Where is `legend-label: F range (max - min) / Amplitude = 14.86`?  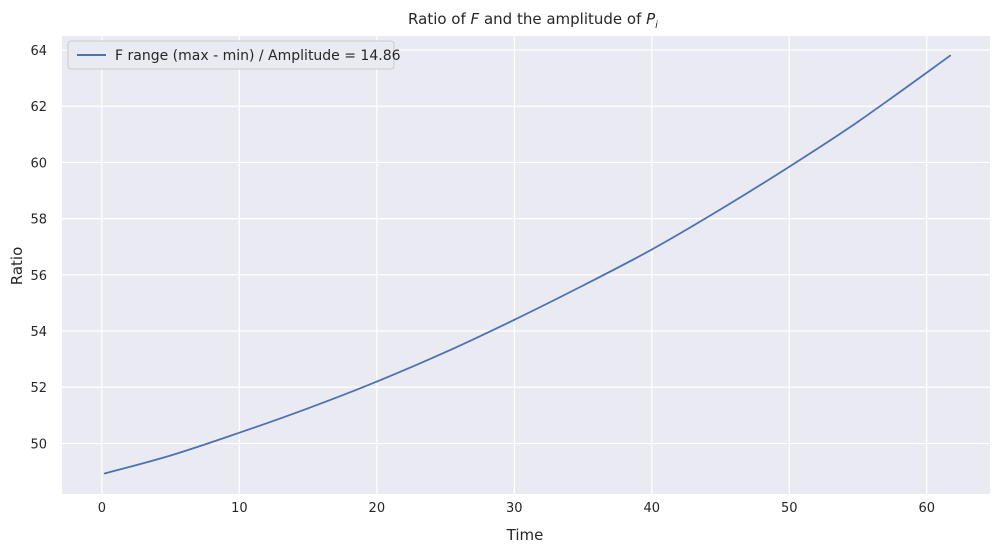
legend-label: F range (max - min) / Amplitude = 14.86 is located at coordinates (258, 56).